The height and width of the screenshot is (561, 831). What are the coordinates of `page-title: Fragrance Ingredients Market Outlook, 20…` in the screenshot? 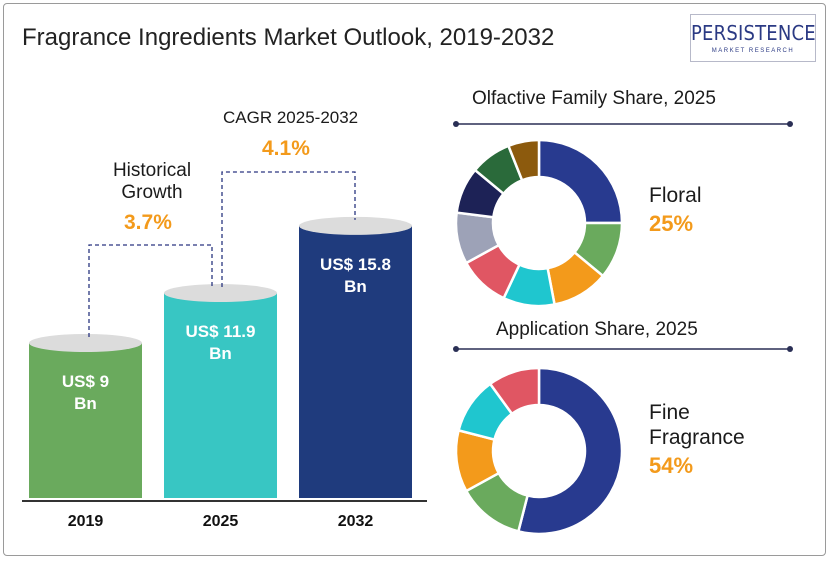 It's located at (288, 37).